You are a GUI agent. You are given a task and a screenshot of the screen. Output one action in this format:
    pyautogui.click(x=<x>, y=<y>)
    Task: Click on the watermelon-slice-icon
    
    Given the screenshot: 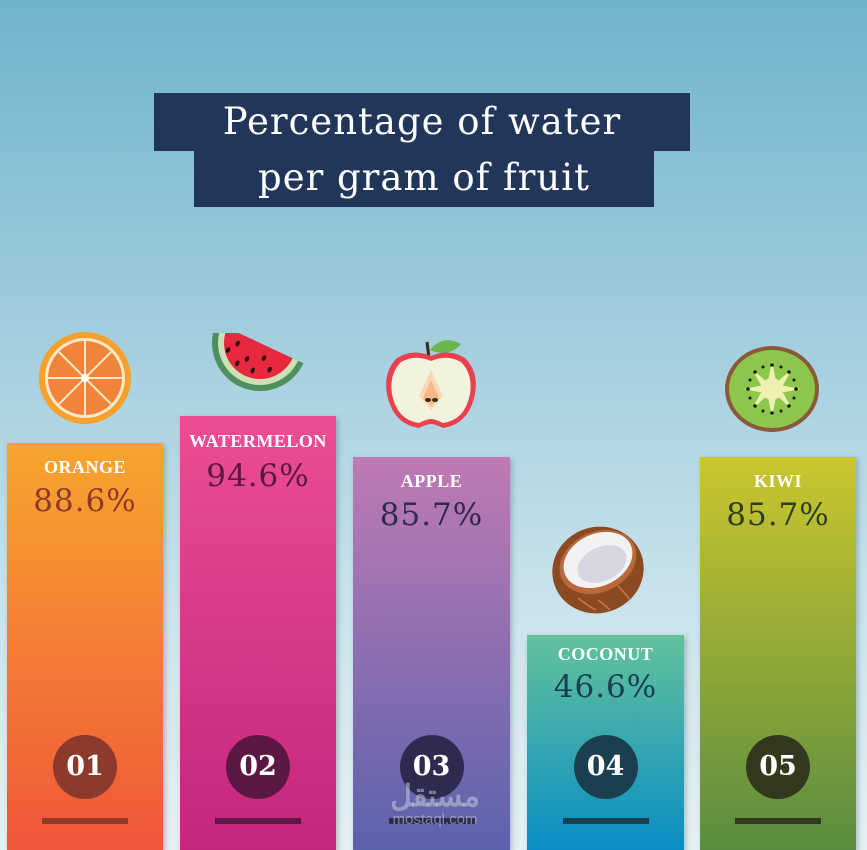 What is the action you would take?
    pyautogui.click(x=258, y=362)
    